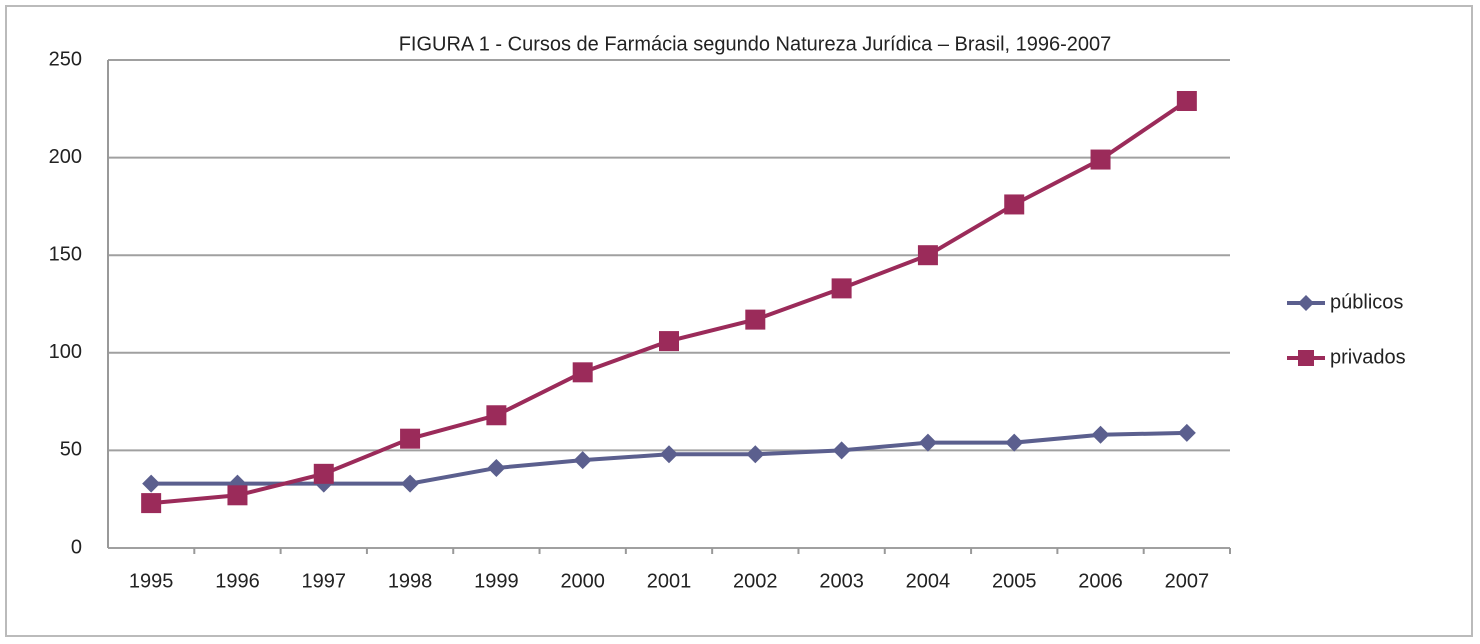  What do you see at coordinates (1368, 357) in the screenshot?
I see `legend-label: privados` at bounding box center [1368, 357].